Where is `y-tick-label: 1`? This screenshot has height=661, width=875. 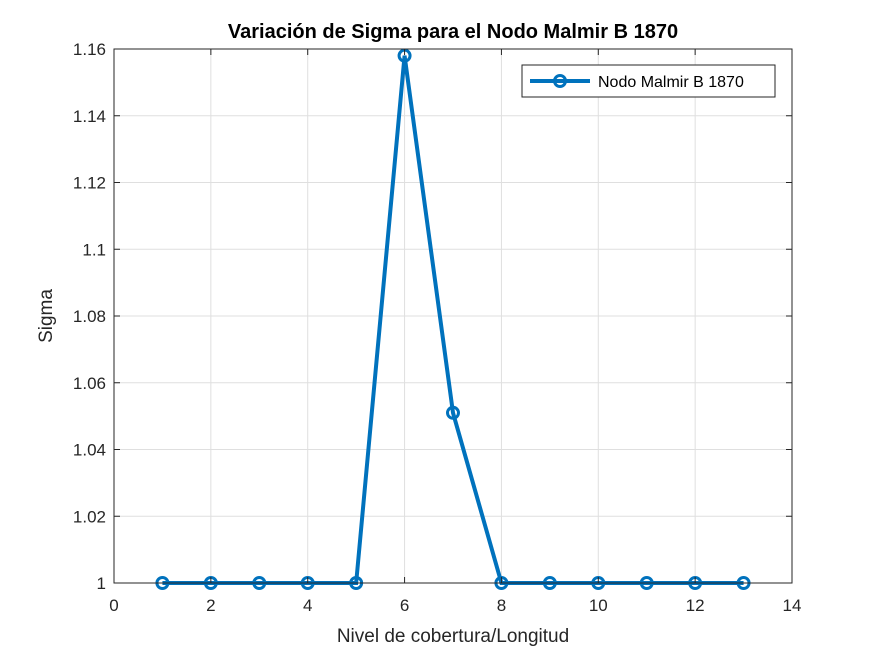 y-tick-label: 1 is located at coordinates (101, 583).